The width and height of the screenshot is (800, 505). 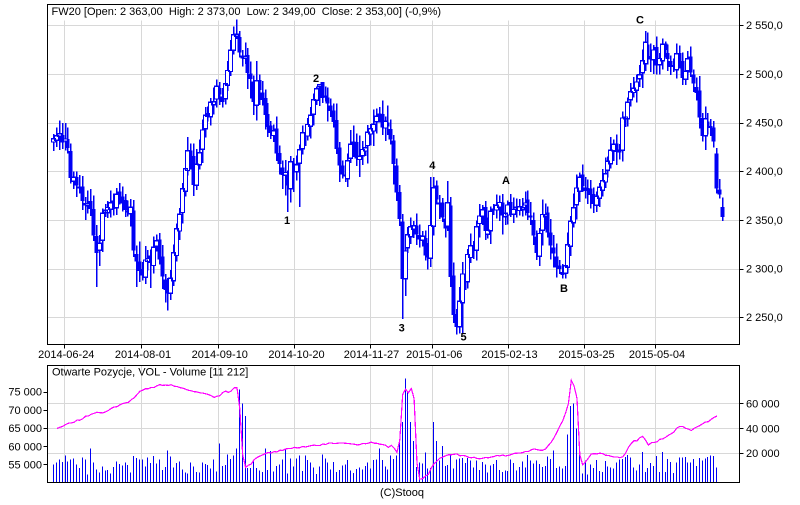 I want to click on svg-text: 2 400,0, so click(x=764, y=172).